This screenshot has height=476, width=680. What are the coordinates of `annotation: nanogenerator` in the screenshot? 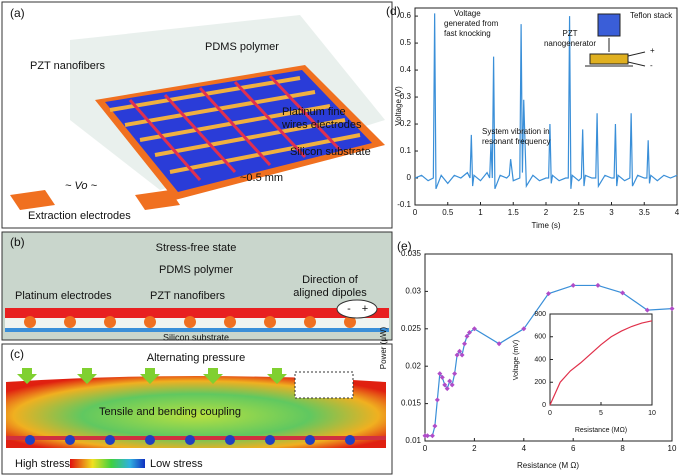 It's located at (570, 43).